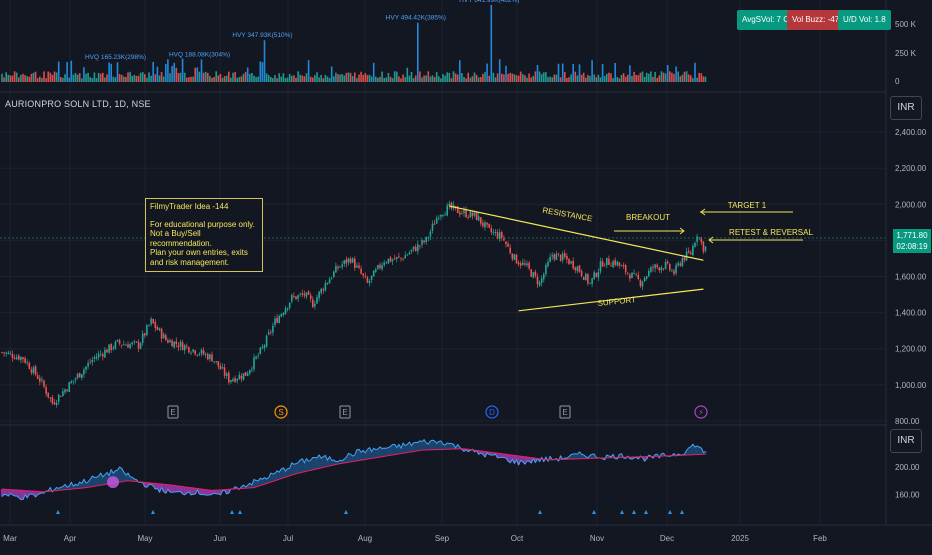  Describe the element at coordinates (594, 512) in the screenshot. I see `signal-triangle` at that location.